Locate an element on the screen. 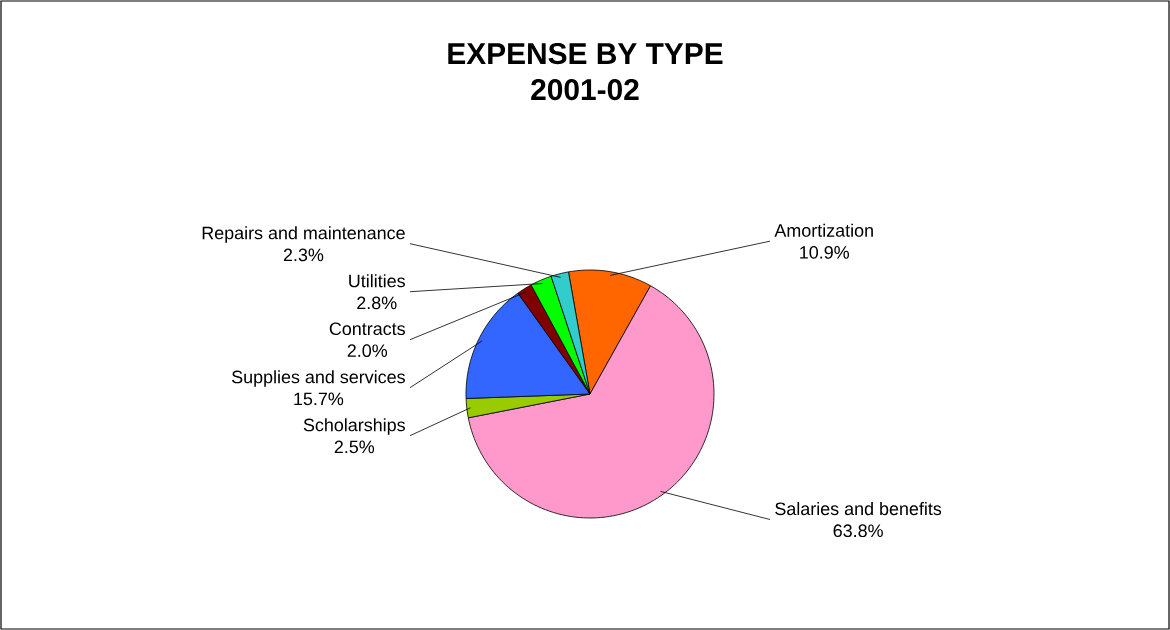 This screenshot has height=630, width=1170. data-label: 2.0% is located at coordinates (367, 351).